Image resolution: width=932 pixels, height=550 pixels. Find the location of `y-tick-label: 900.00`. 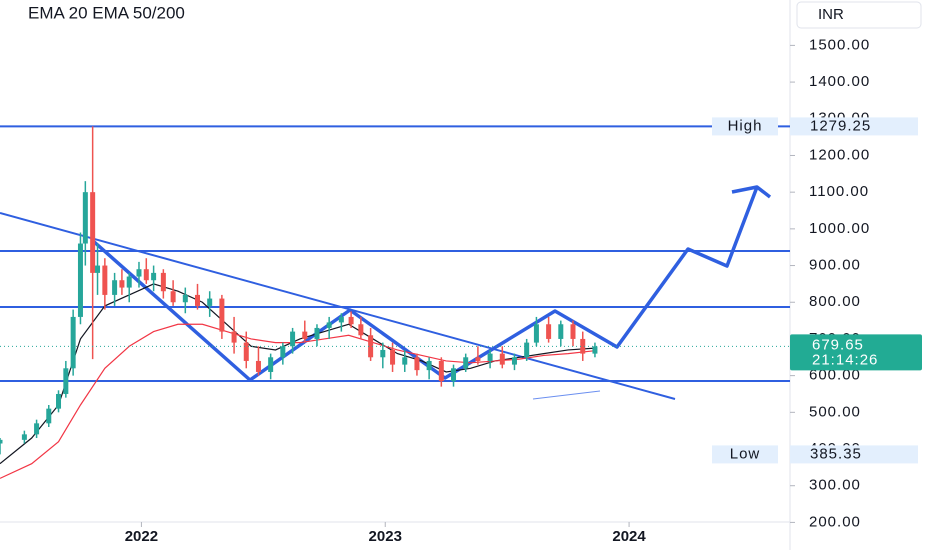

y-tick-label: 900.00 is located at coordinates (835, 265).